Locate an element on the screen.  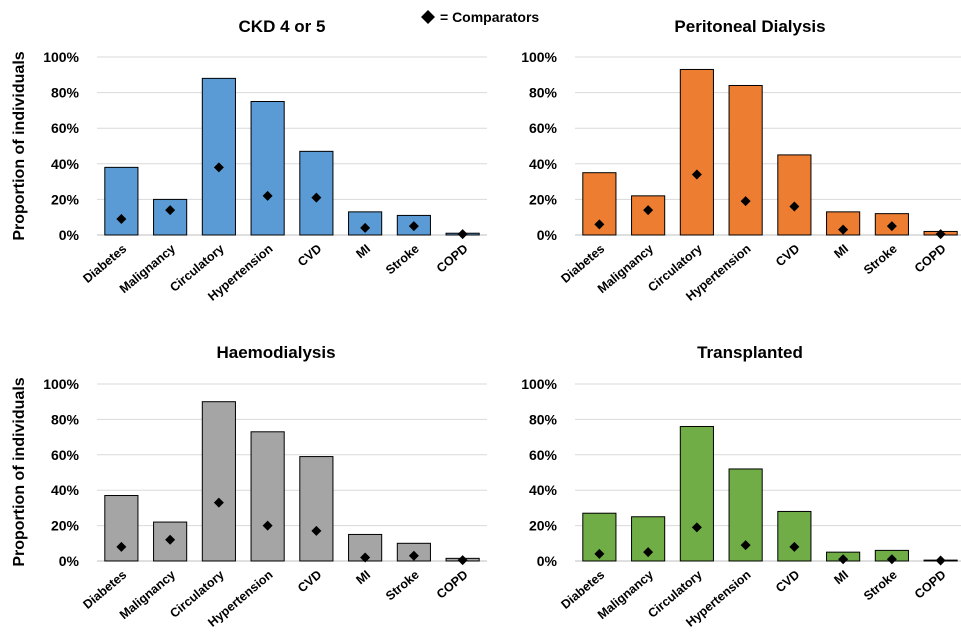
legend-diamond-marker is located at coordinates (428, 17).